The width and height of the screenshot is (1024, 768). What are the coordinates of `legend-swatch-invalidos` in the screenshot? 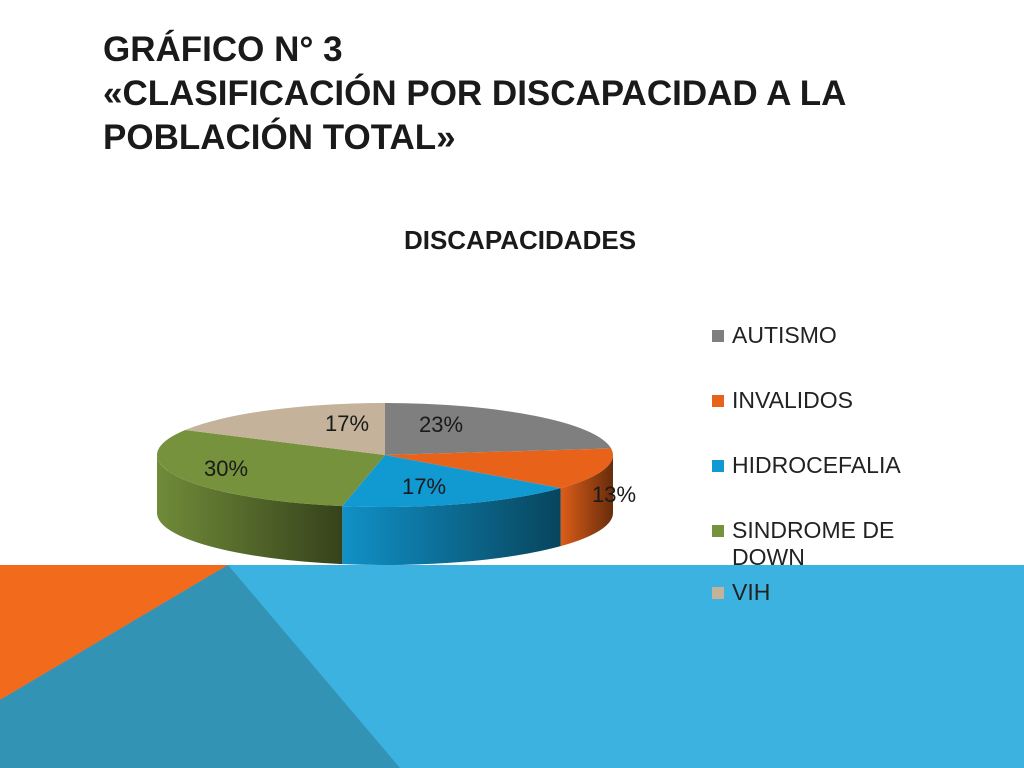 It's located at (718, 401).